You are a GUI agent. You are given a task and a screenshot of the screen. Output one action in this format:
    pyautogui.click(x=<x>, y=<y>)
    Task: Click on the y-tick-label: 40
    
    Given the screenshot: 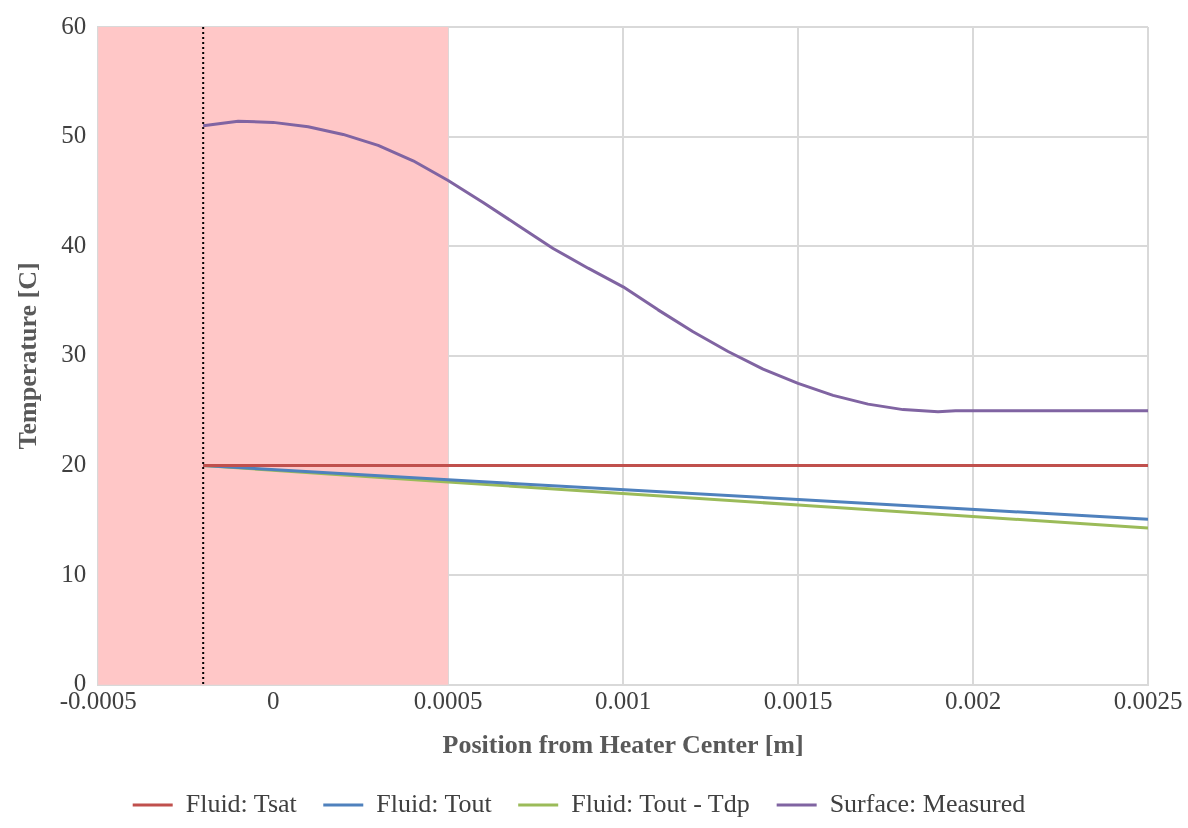 What is the action you would take?
    pyautogui.click(x=74, y=244)
    